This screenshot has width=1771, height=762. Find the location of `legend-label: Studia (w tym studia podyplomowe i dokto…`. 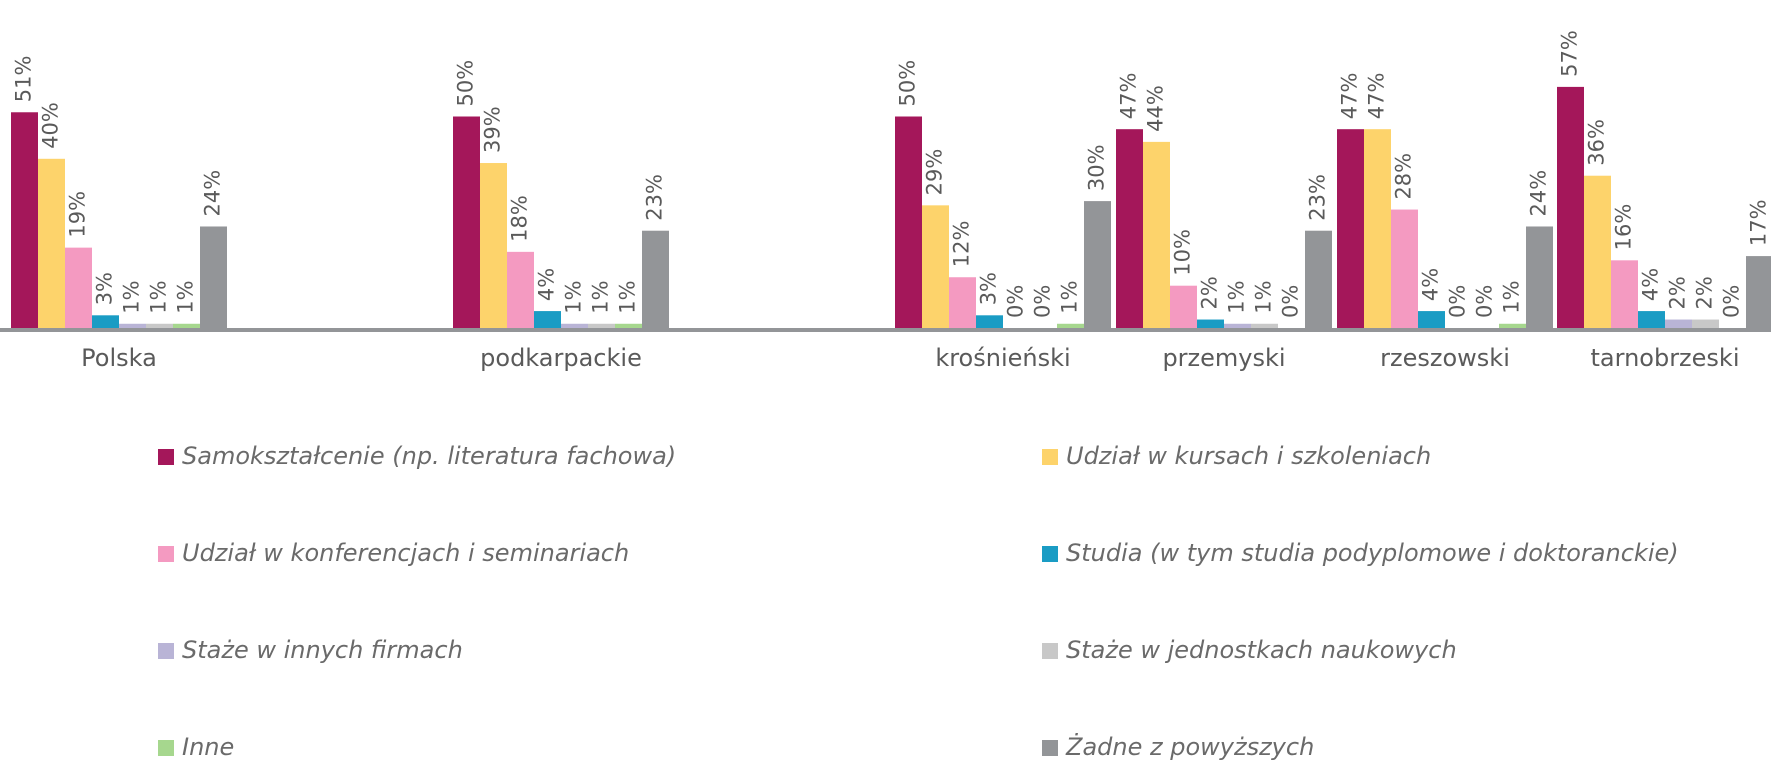

legend-label: Studia (w tym studia podyplomowe i dokto… is located at coordinates (1372, 553).